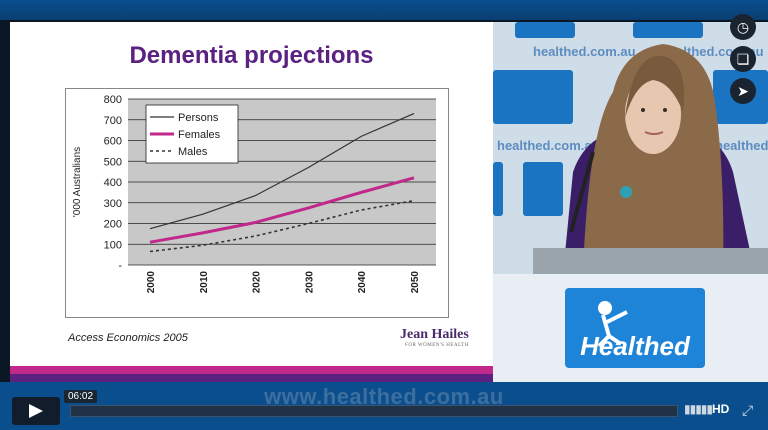 Image resolution: width=768 pixels, height=430 pixels. What do you see at coordinates (282, 226) in the screenshot?
I see `series-line-males` at bounding box center [282, 226].